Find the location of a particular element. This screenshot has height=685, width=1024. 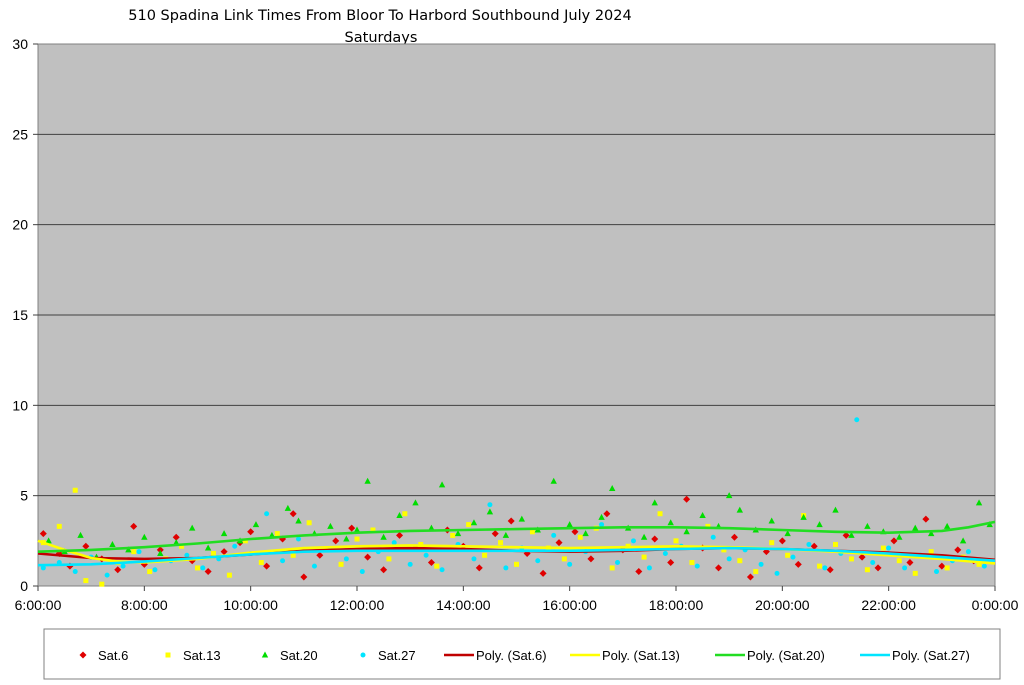

legend-item: Poly. (Sat.6) is located at coordinates (495, 655).